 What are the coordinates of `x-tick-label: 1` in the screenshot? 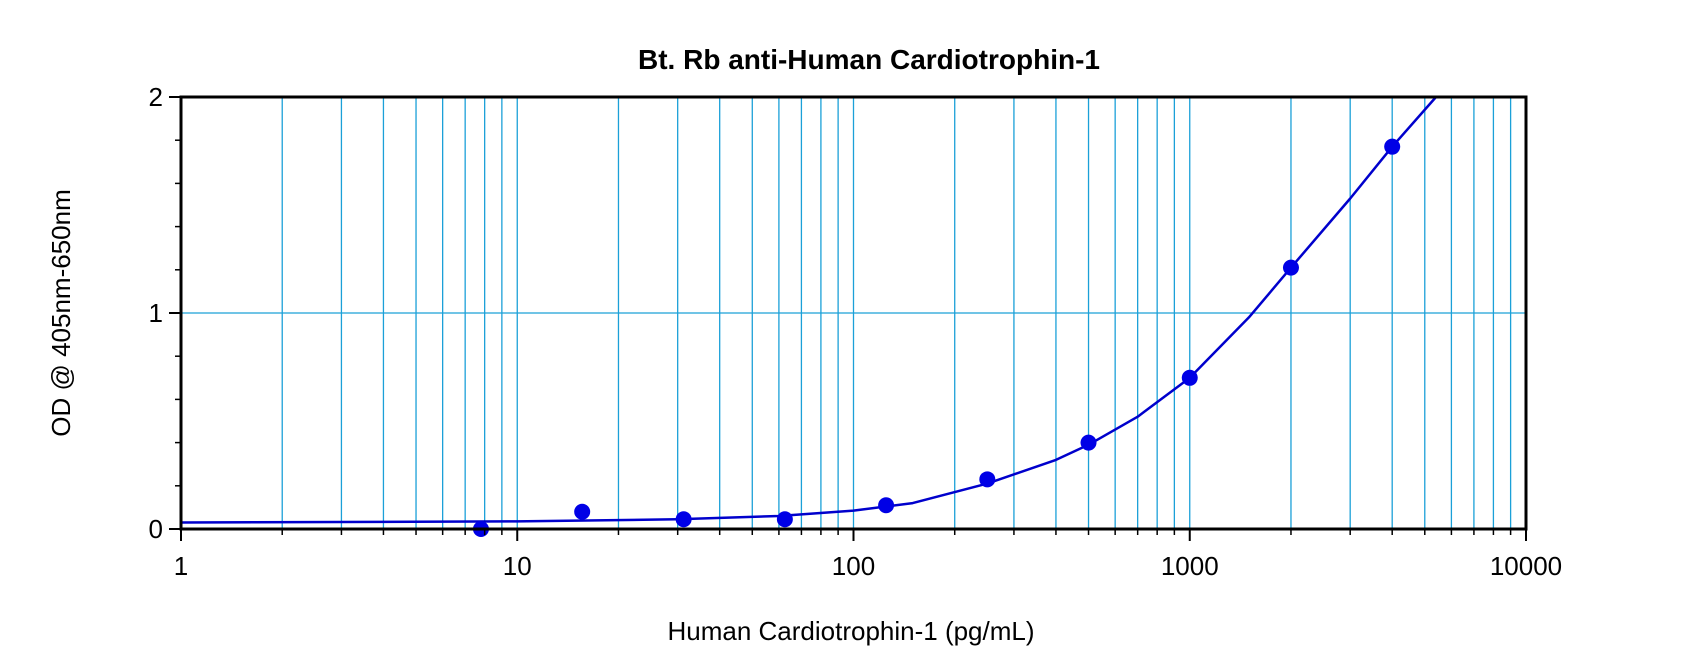 It's located at (181, 566).